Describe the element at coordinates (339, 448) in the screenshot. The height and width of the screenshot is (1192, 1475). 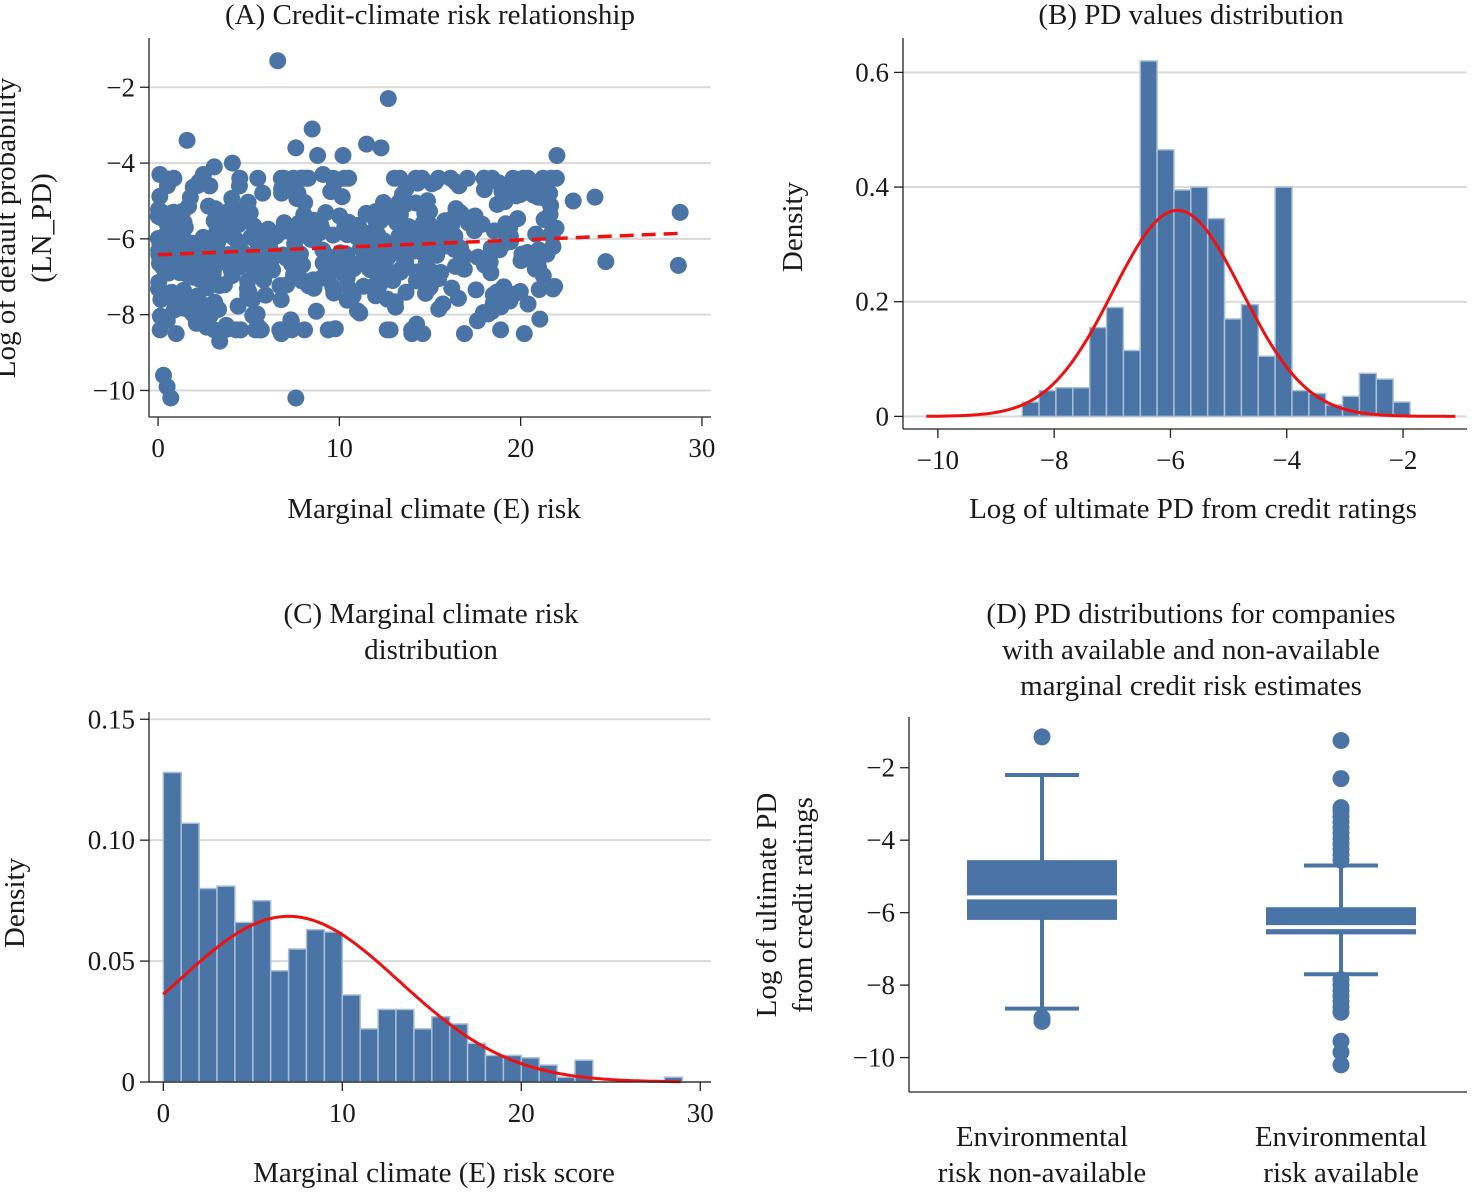
I see `x-tick-label: 10` at that location.